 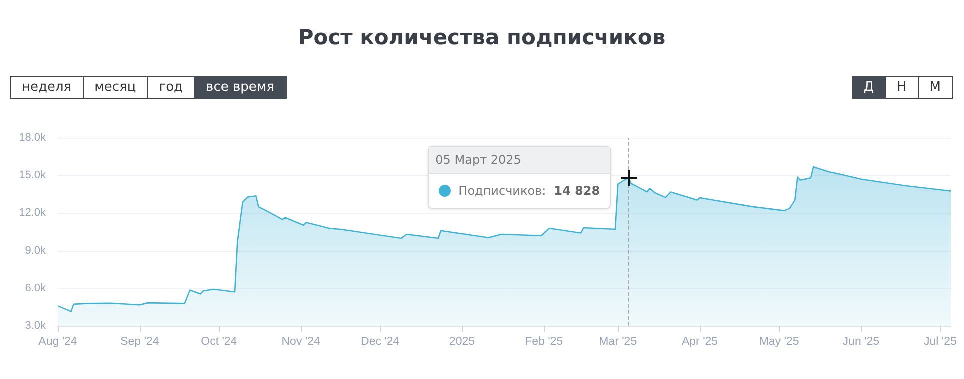 I want to click on y-tick-label: 12.0k, so click(x=32, y=213).